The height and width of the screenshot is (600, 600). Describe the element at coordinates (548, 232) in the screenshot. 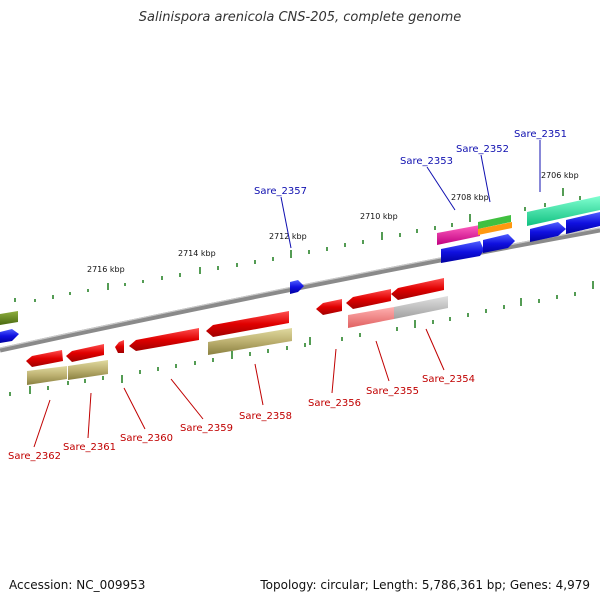

I see `feature-sare-2351-cds-a` at that location.